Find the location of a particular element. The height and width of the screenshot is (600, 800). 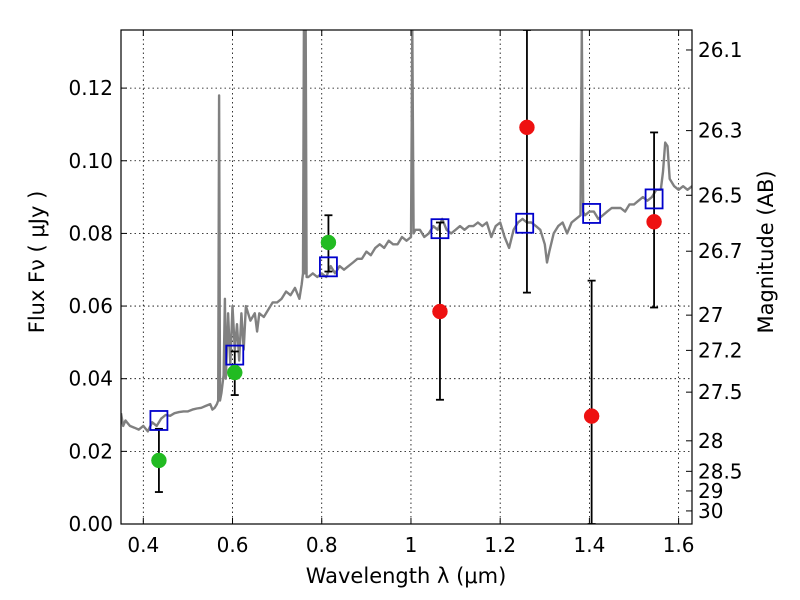

x-tick-label: 0.8 is located at coordinates (322, 545).